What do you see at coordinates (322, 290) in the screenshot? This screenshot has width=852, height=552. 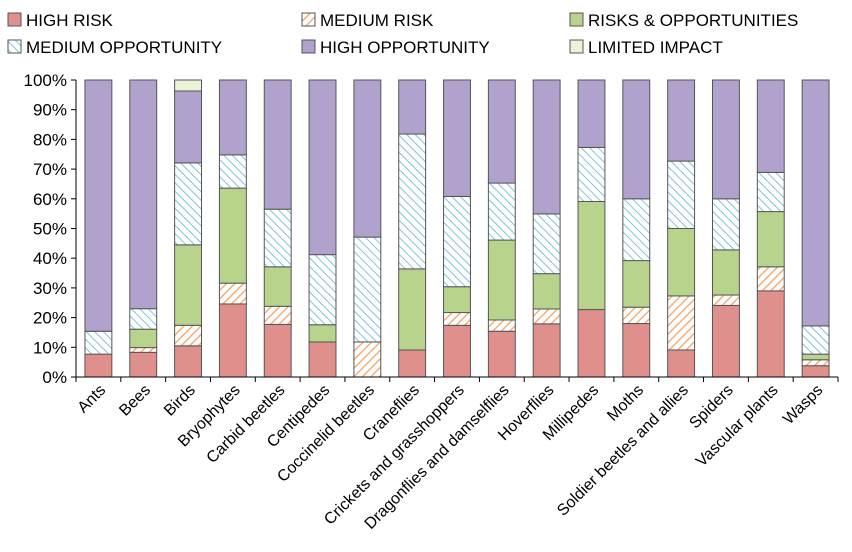 I see `bar-segment-centipedes-medium-opportunity` at bounding box center [322, 290].